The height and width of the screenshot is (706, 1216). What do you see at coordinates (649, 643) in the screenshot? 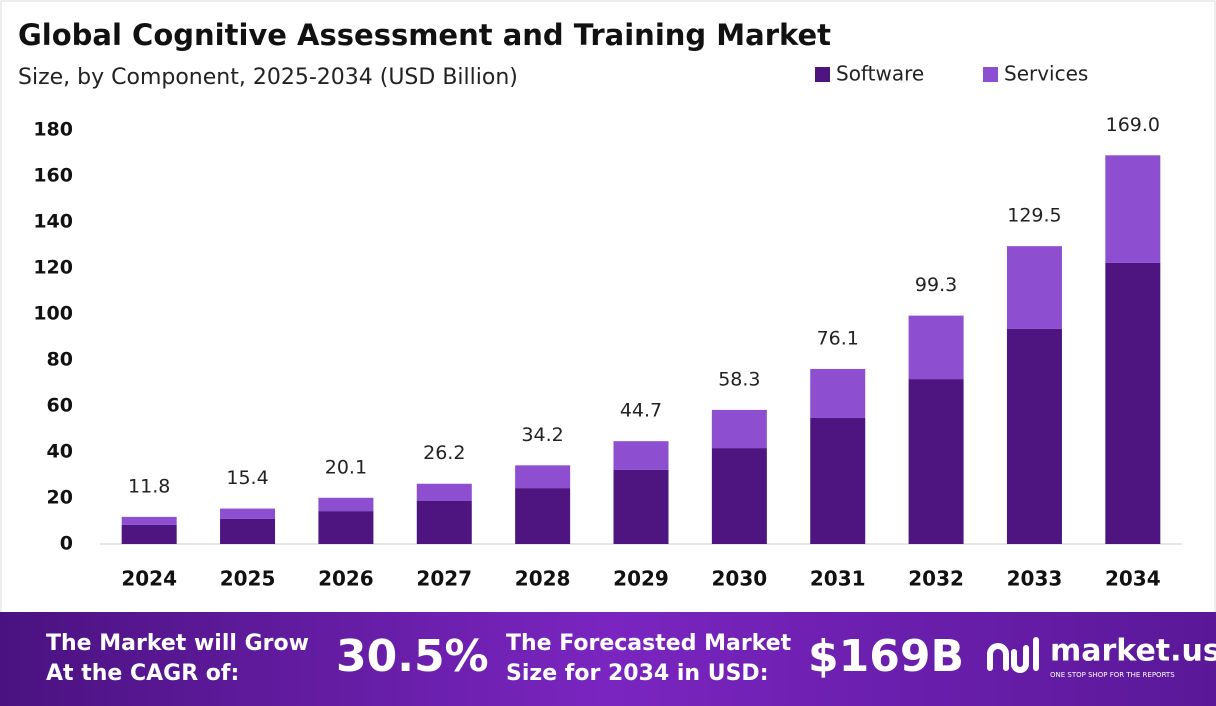
I see `forecast-text: The Forecasted Market` at bounding box center [649, 643].